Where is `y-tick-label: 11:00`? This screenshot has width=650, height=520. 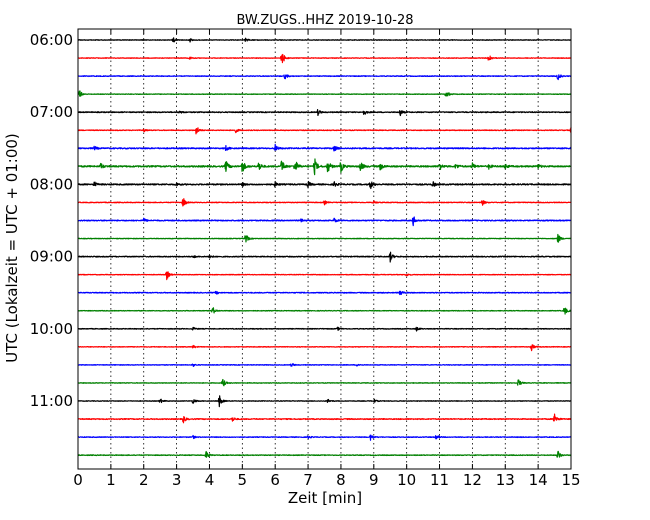
y-tick-label: 11:00 is located at coordinates (51, 401).